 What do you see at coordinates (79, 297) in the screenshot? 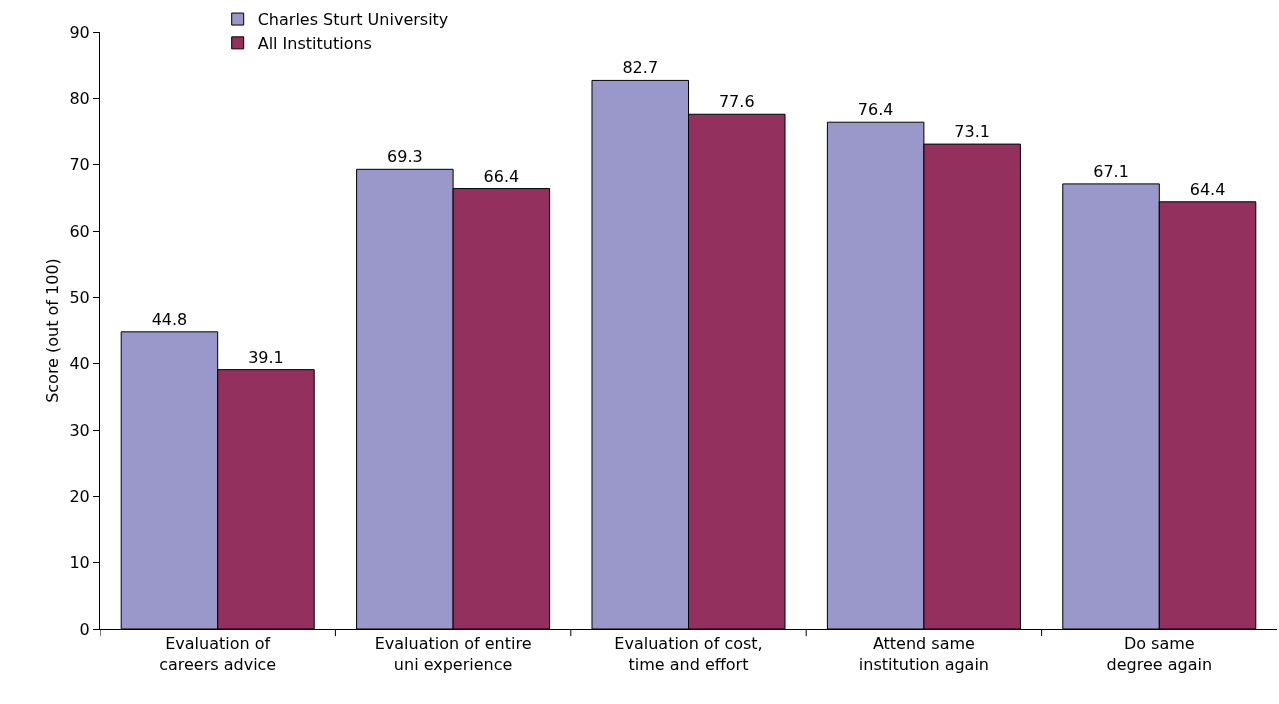
I see `y-tick-label: 50` at bounding box center [79, 297].